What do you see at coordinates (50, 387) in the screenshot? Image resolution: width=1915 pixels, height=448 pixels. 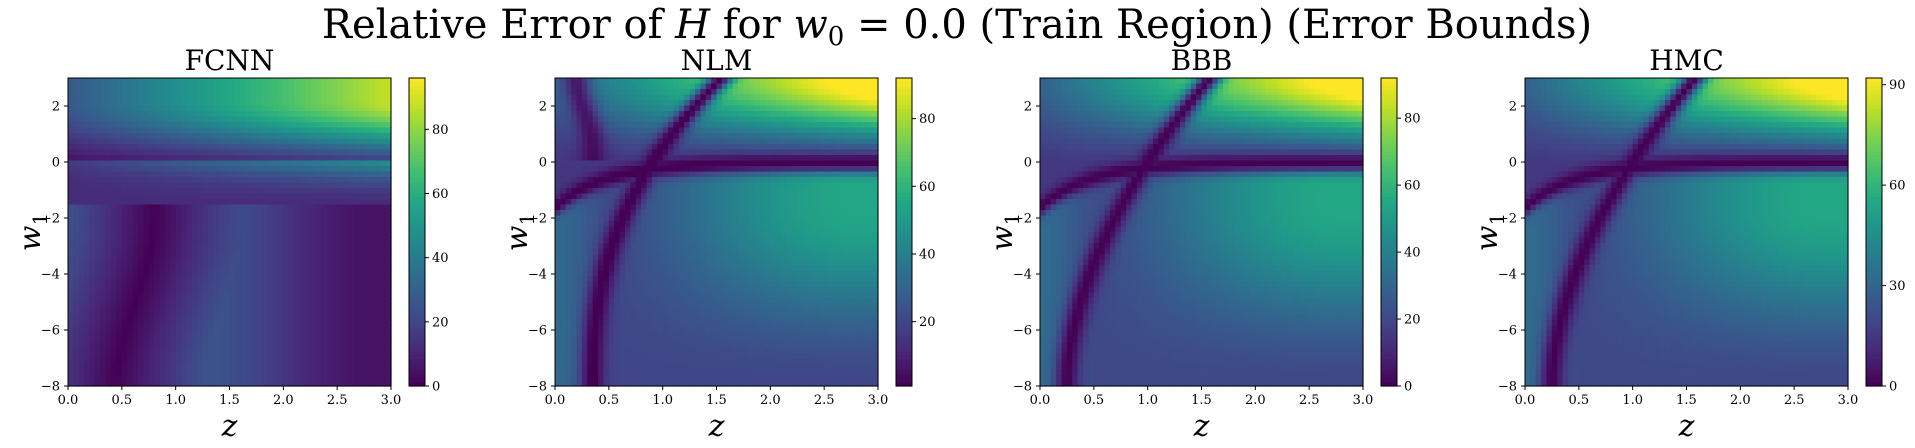 I see `y-tick-label: −8` at bounding box center [50, 387].